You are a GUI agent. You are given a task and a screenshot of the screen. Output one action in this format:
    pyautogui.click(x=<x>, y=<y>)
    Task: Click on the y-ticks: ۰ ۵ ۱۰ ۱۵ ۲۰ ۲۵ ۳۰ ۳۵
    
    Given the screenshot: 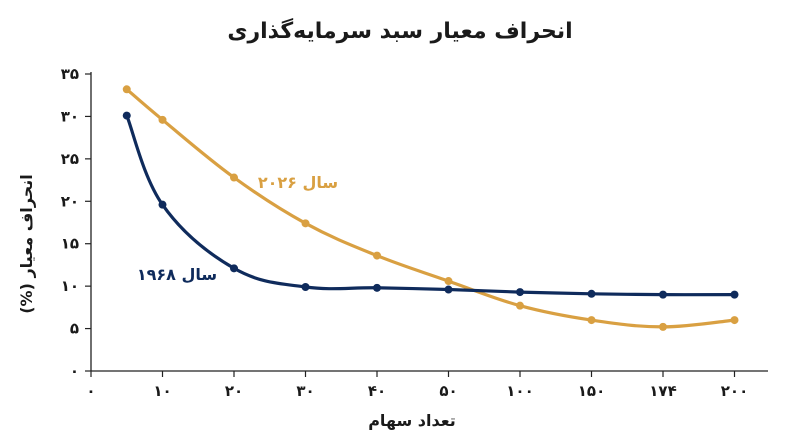 What is the action you would take?
    pyautogui.click(x=76, y=222)
    